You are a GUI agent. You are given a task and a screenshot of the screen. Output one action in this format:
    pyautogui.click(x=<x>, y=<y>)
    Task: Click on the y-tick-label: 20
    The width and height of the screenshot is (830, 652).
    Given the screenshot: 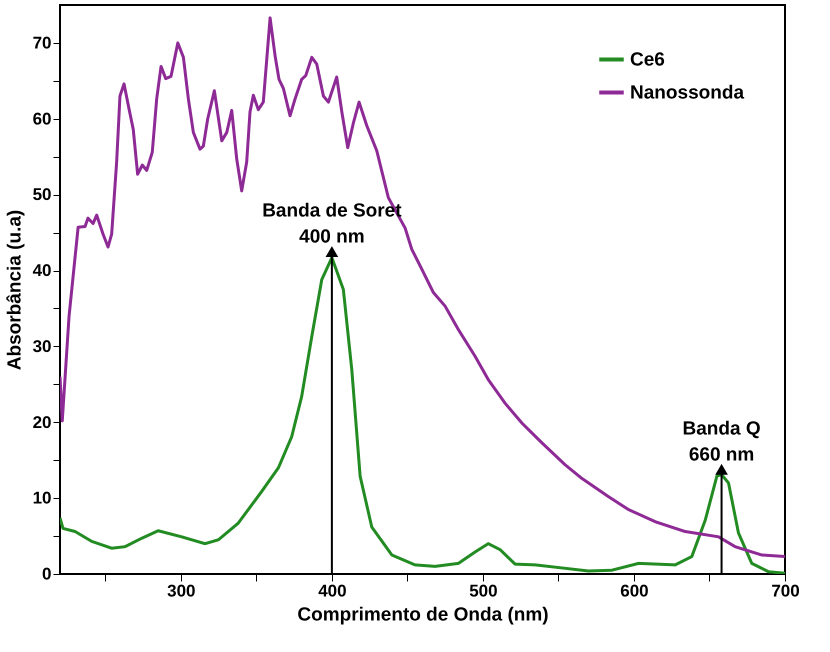 What is the action you would take?
    pyautogui.click(x=42, y=422)
    